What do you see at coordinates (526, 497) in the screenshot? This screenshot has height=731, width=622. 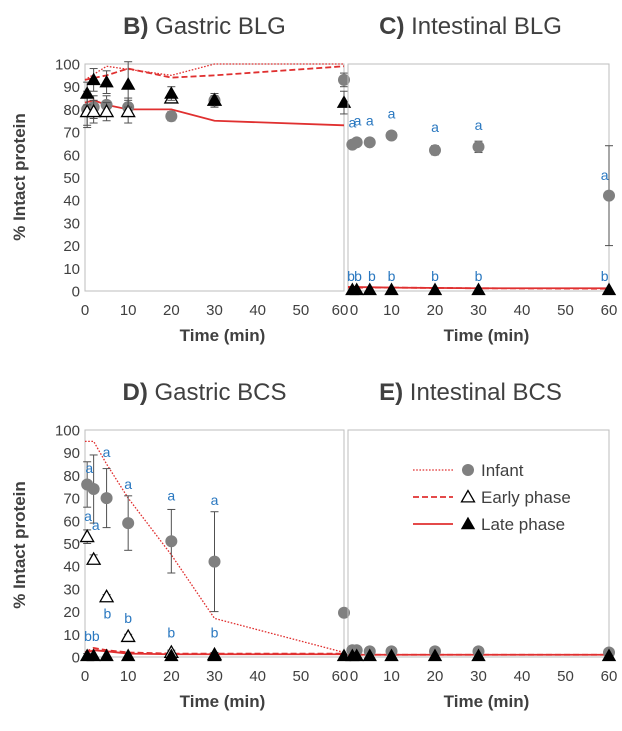 I see `legend-label: Early phase` at bounding box center [526, 497].